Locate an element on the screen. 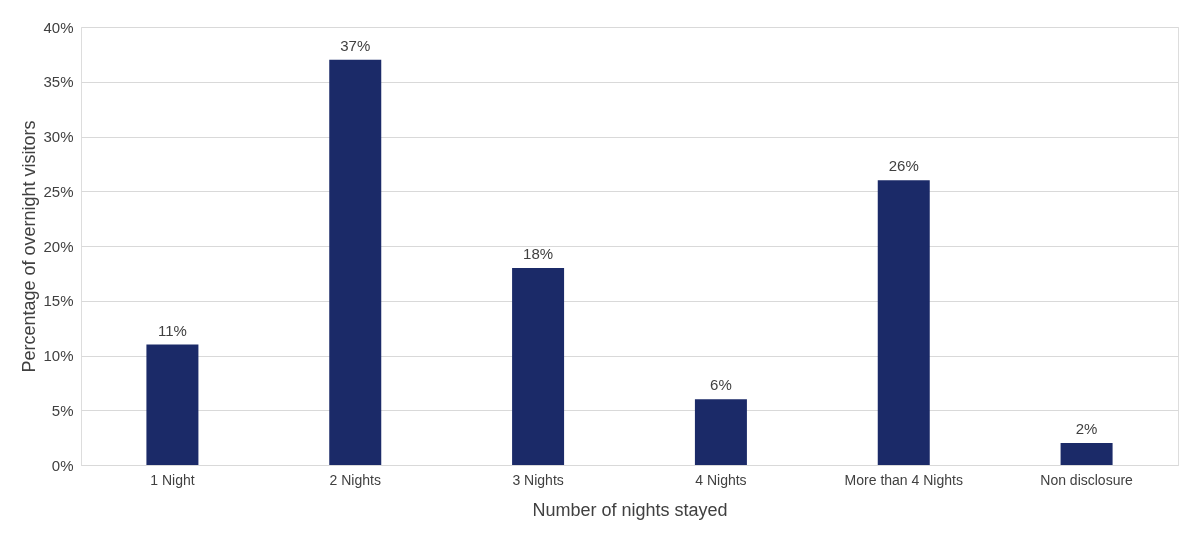 This screenshot has width=1203, height=534. y-tick-label: 10% is located at coordinates (58, 355).